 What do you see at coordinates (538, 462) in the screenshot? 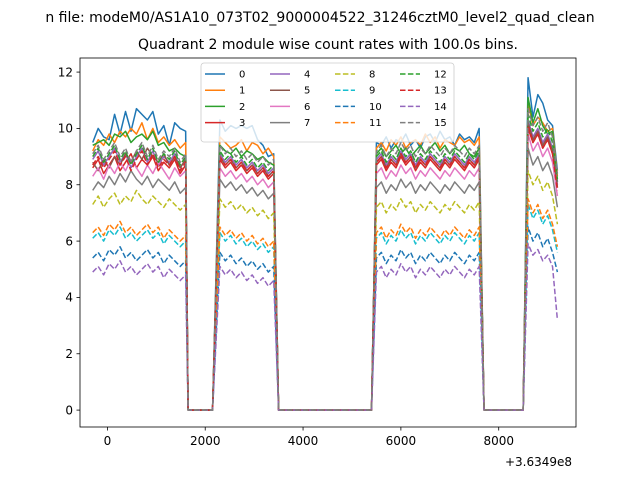
I see `x-offset-label: +3.6349e8` at bounding box center [538, 462].